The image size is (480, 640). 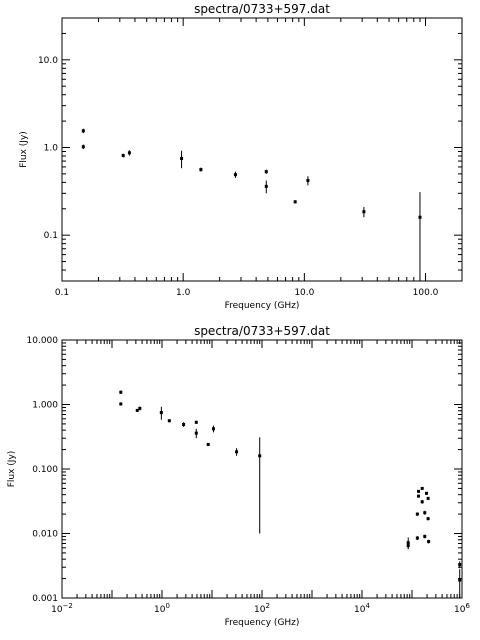 What do you see at coordinates (68, 606) in the screenshot?
I see `x-tick-label-exponent: −2` at bounding box center [68, 606].